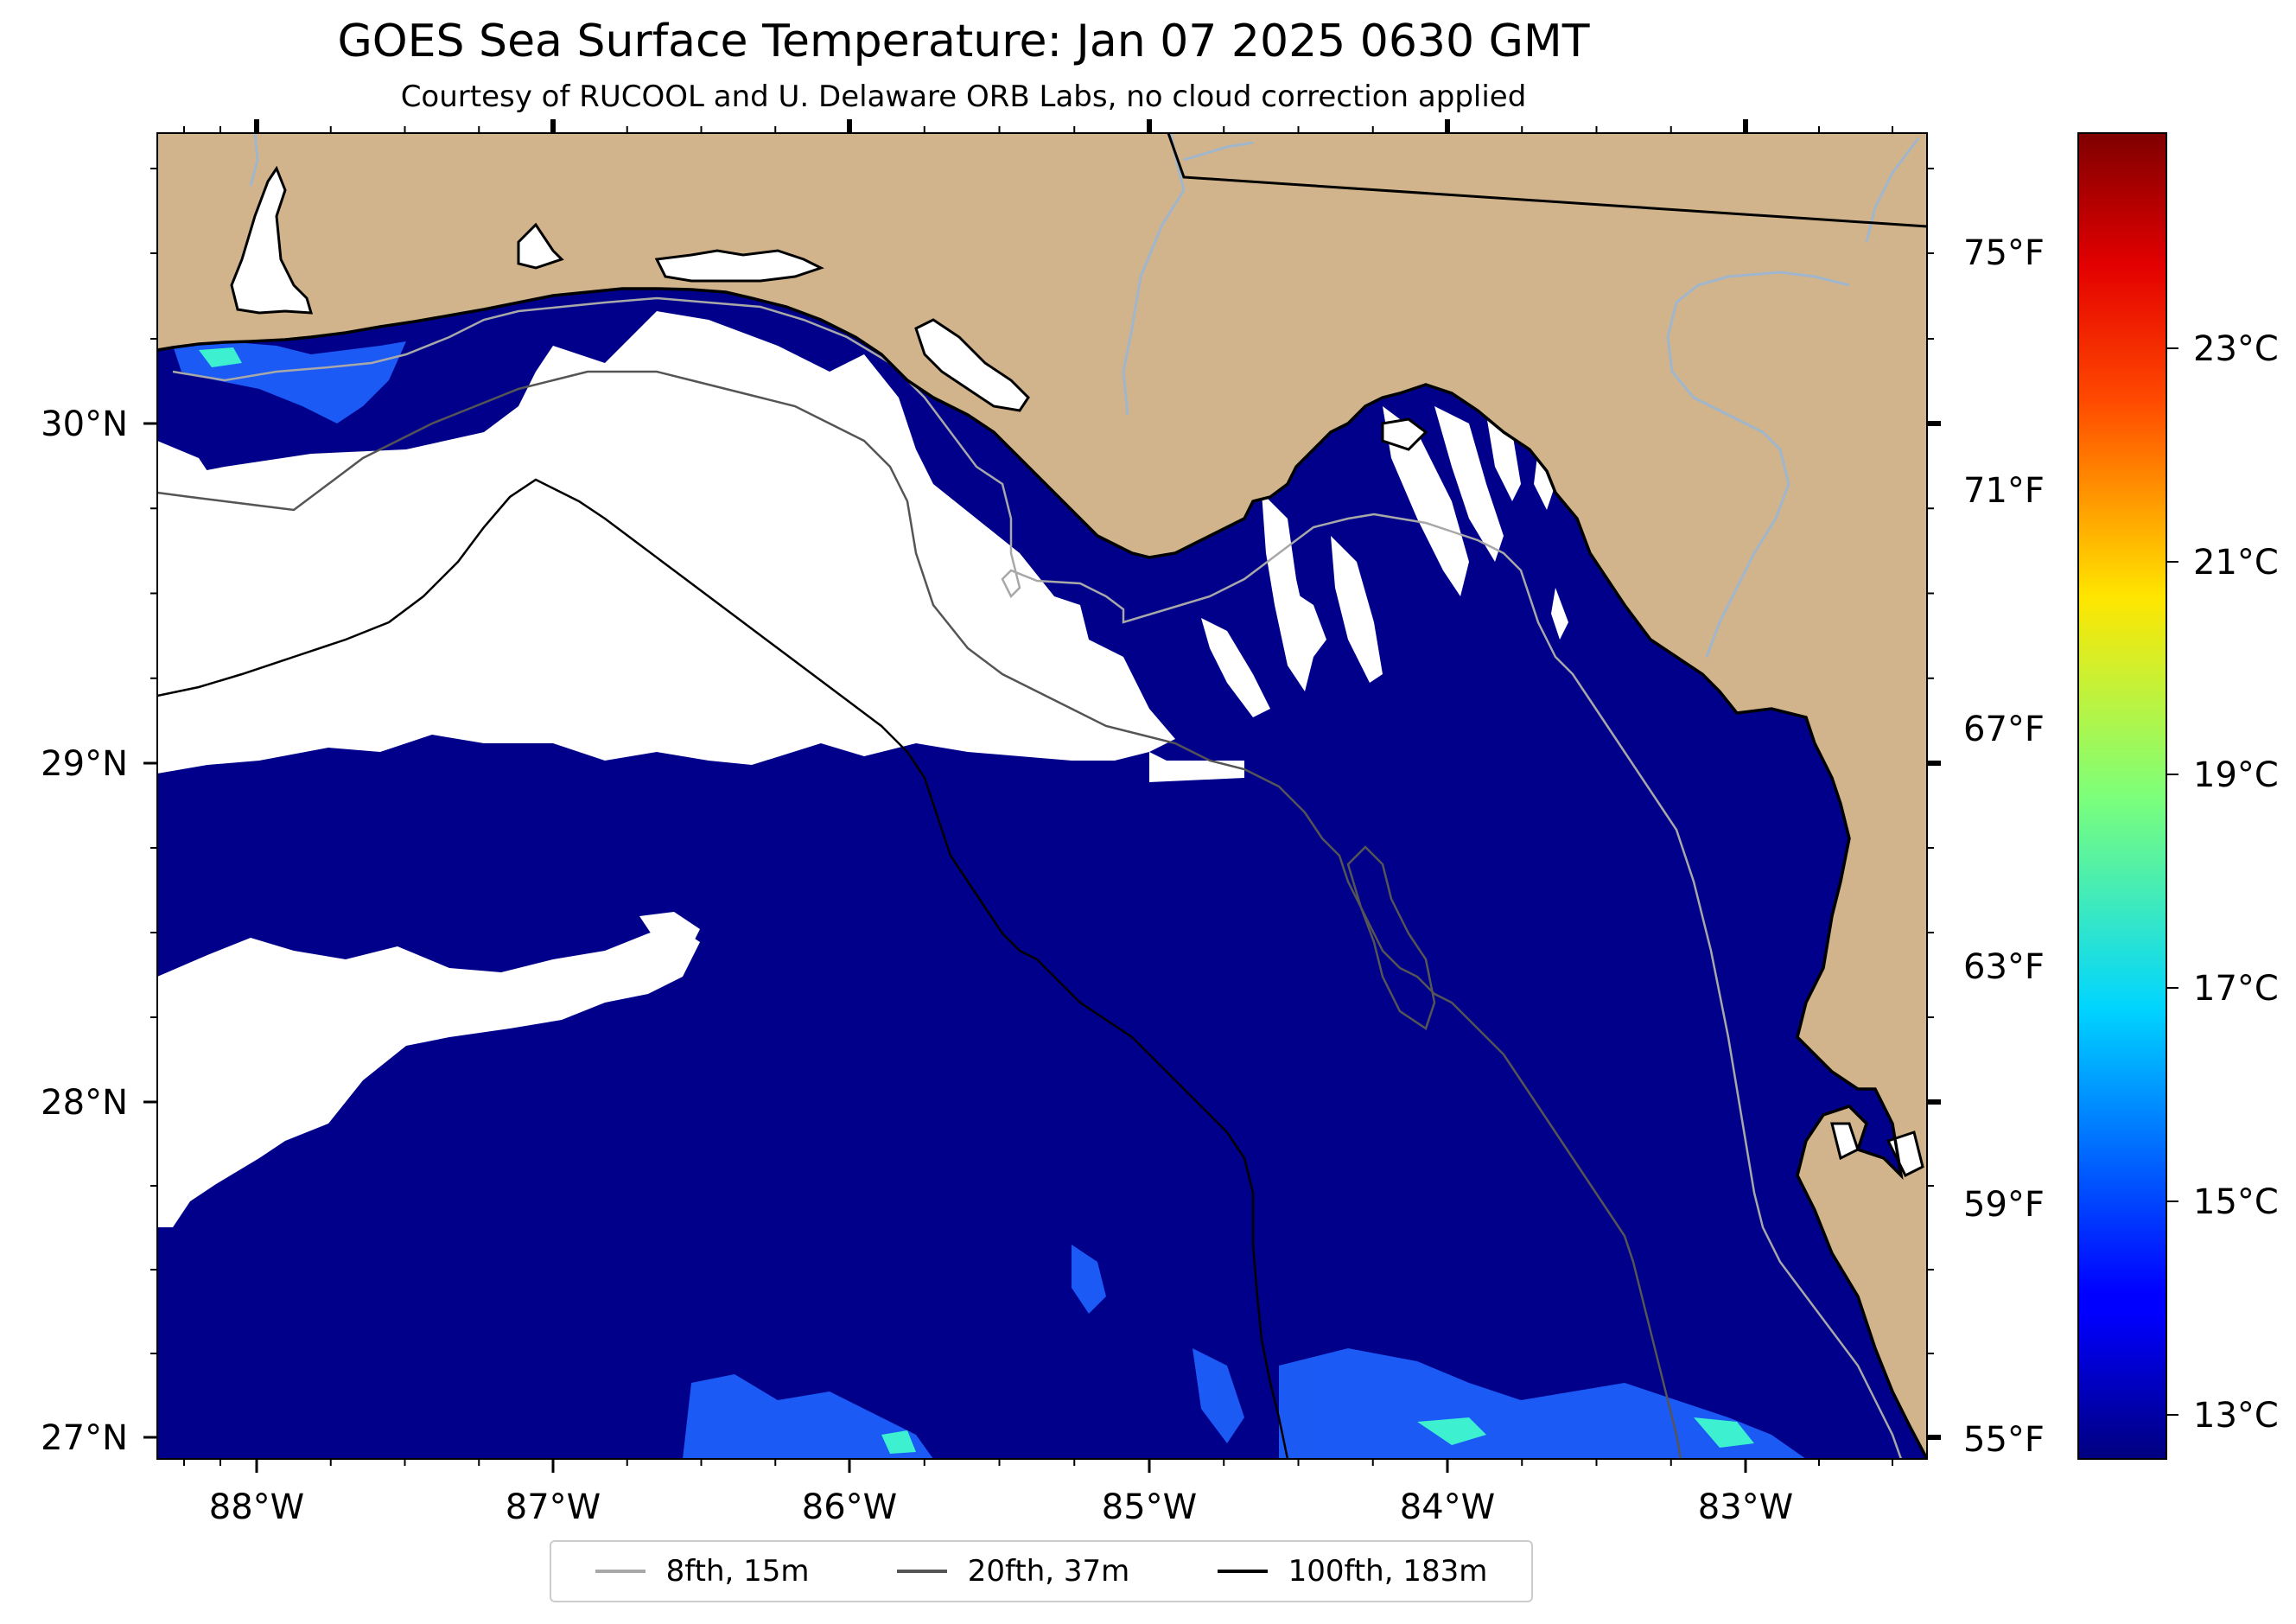 Image resolution: width=2296 pixels, height=1624 pixels. Describe the element at coordinates (2236, 989) in the screenshot. I see `celsius-label: 17°C` at that location.